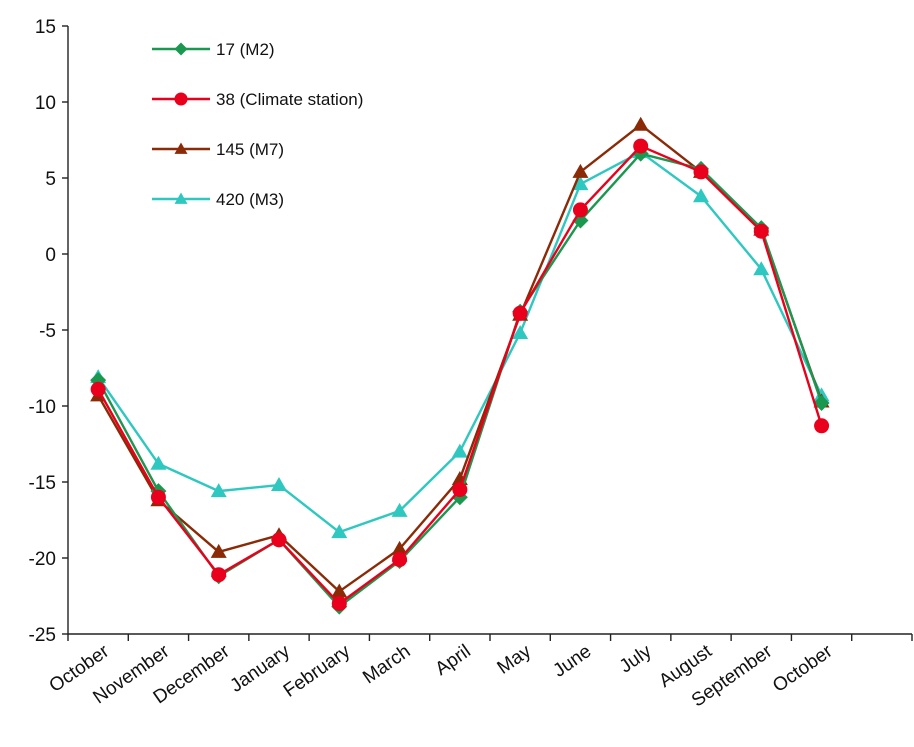 This screenshot has width=914, height=747. Describe the element at coordinates (386, 664) in the screenshot. I see `x-tick-label: March` at that location.